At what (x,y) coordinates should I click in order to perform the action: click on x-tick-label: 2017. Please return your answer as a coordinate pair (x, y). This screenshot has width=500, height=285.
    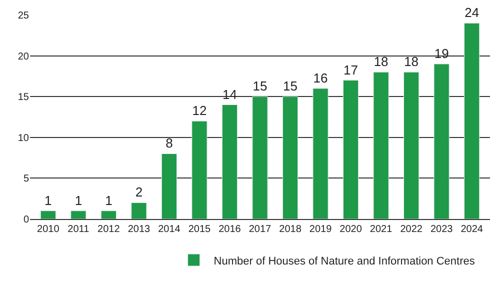
    Looking at the image, I should click on (260, 229).